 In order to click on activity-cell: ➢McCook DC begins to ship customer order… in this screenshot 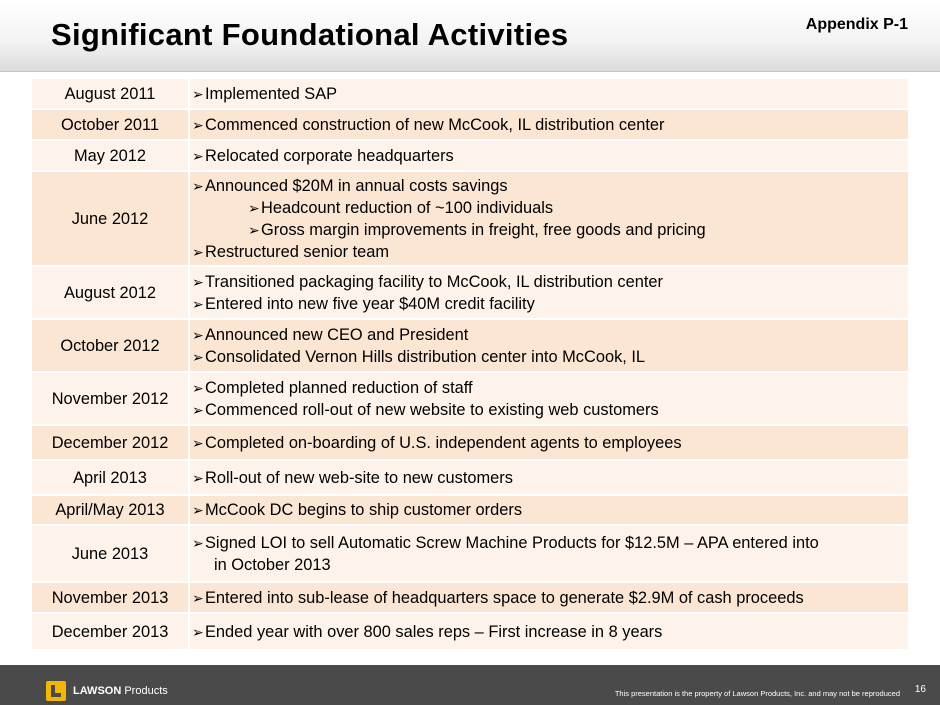, I will do `click(548, 510)`.